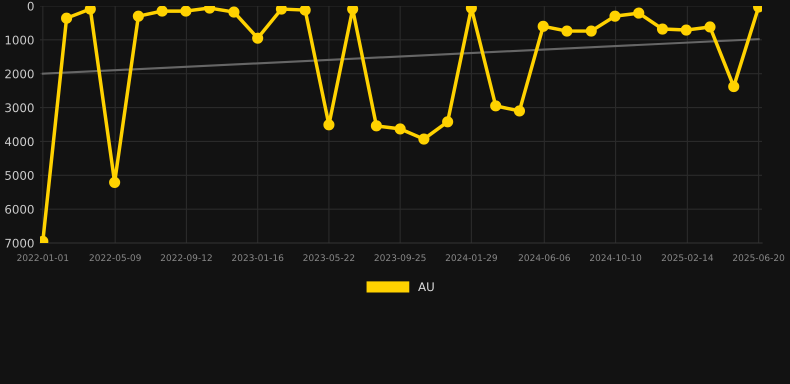  Describe the element at coordinates (616, 258) in the screenshot. I see `x-tick-label: 2024-10-10` at that location.